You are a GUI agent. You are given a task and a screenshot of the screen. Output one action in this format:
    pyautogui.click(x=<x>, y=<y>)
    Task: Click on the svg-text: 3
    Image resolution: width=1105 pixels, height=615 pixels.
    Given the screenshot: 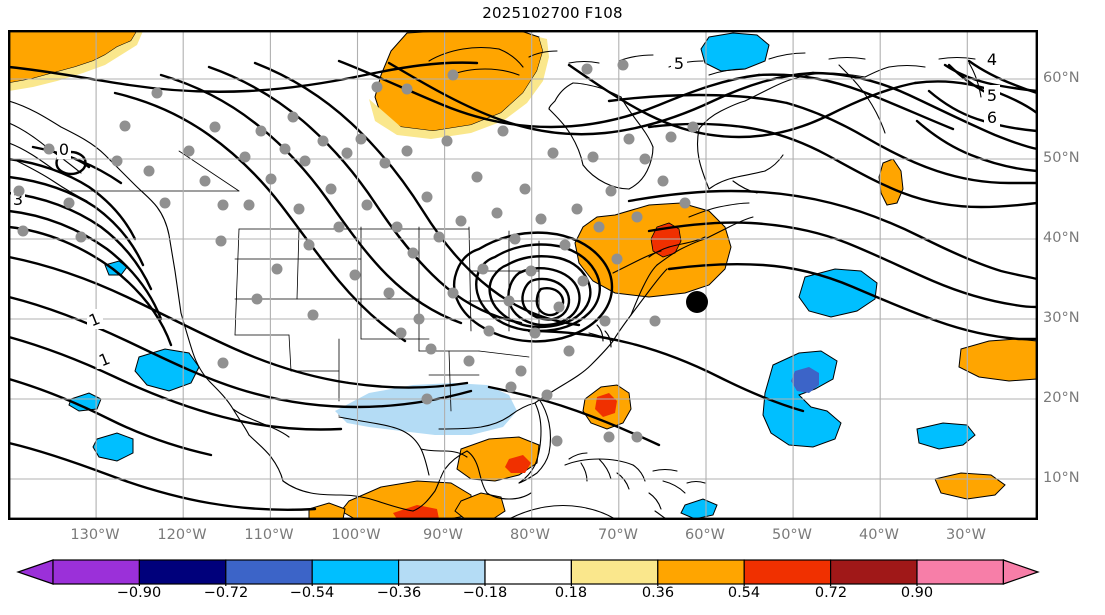 What is the action you would take?
    pyautogui.click(x=18, y=199)
    